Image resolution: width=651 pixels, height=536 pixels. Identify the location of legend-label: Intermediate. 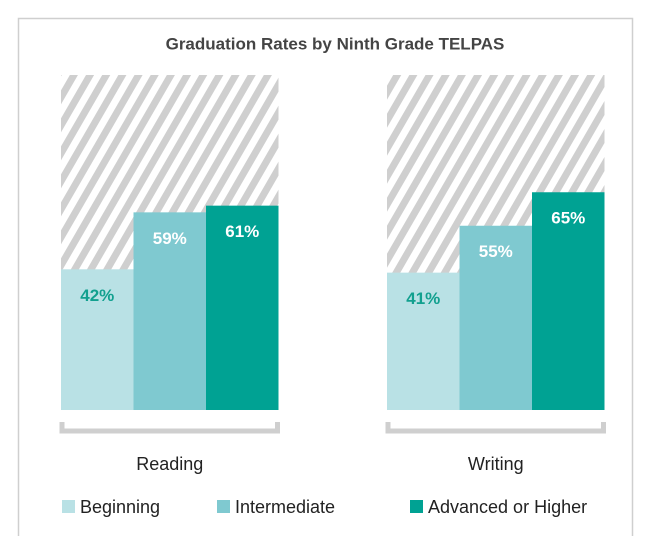
(285, 507).